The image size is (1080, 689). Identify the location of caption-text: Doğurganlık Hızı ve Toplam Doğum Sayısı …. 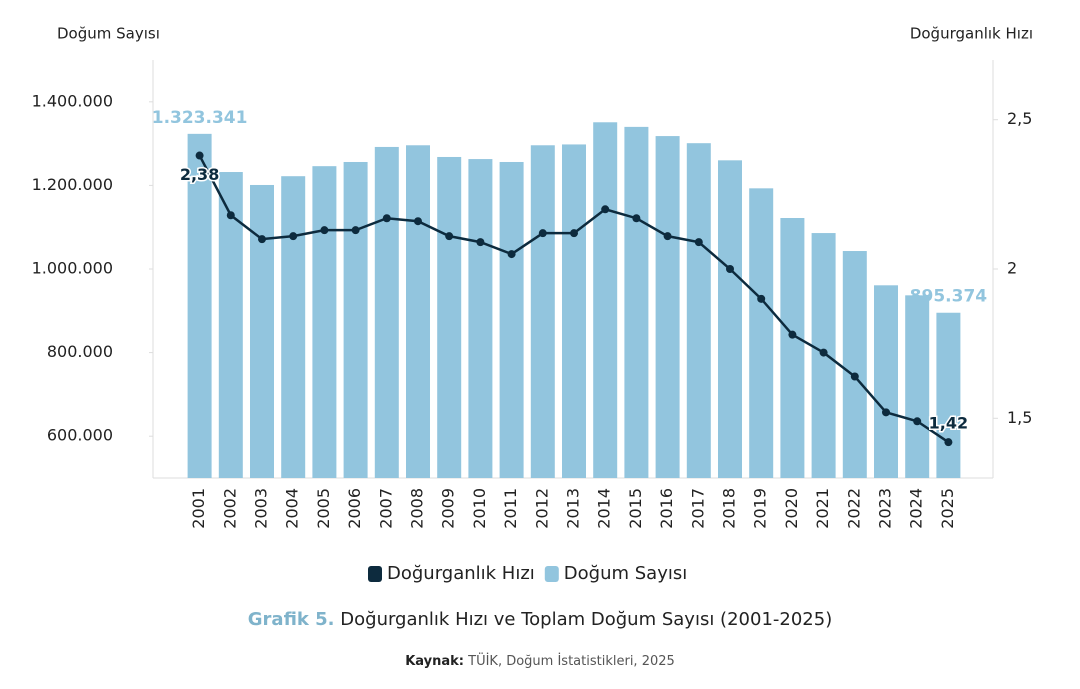
(586, 619).